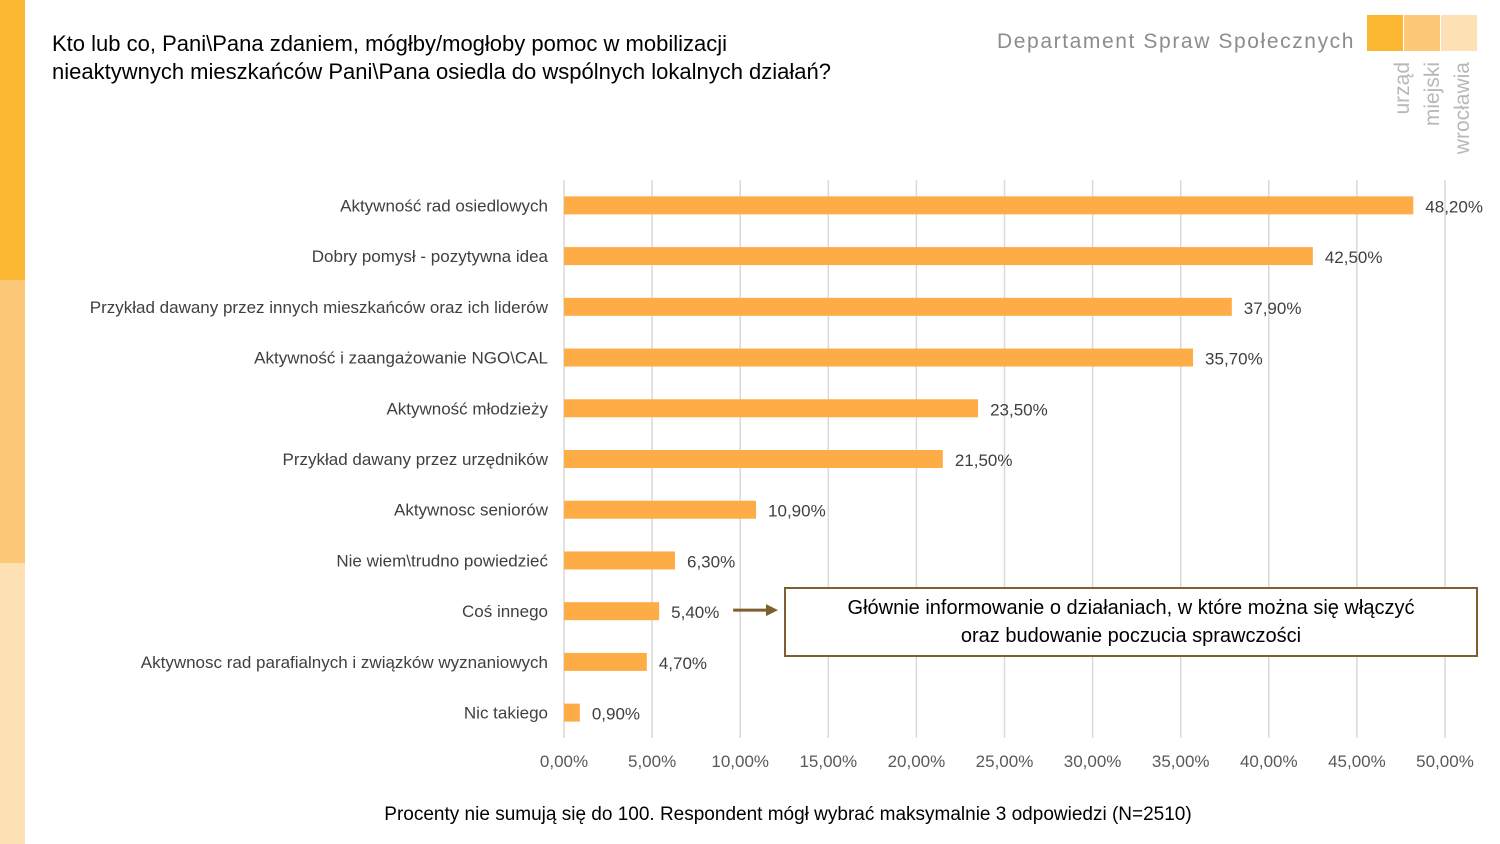 The image size is (1500, 844). Describe the element at coordinates (711, 561) in the screenshot. I see `value-label: 6,30%` at that location.